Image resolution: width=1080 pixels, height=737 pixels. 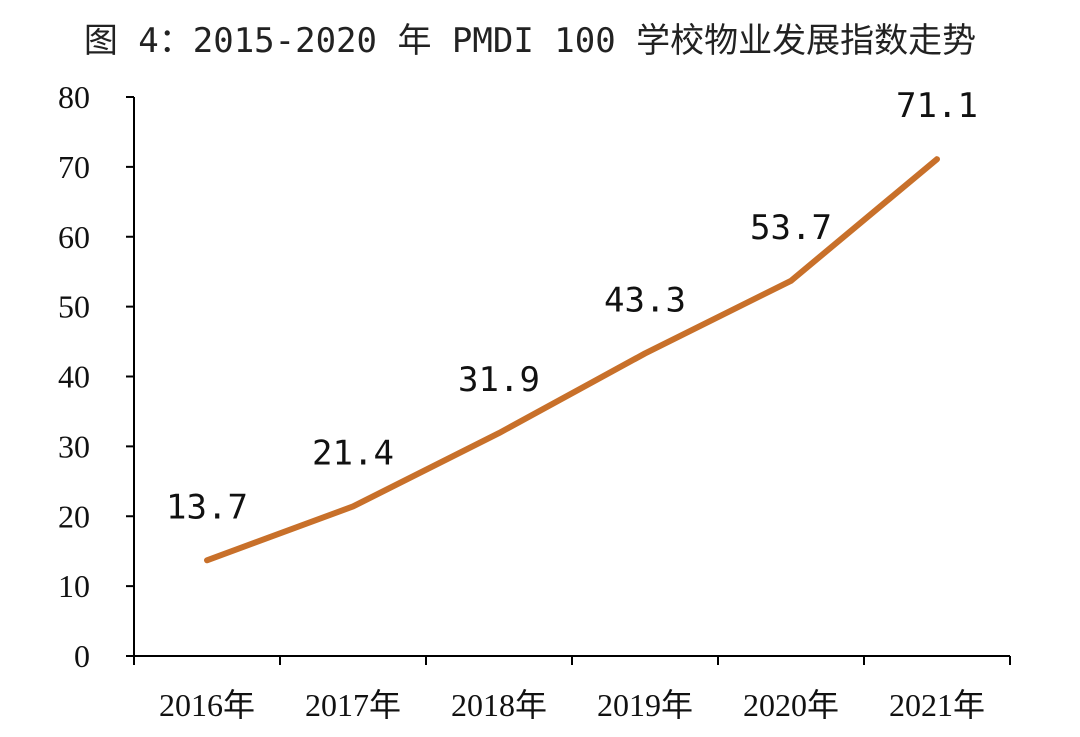 I want to click on data-label: 53.7, so click(x=791, y=228).